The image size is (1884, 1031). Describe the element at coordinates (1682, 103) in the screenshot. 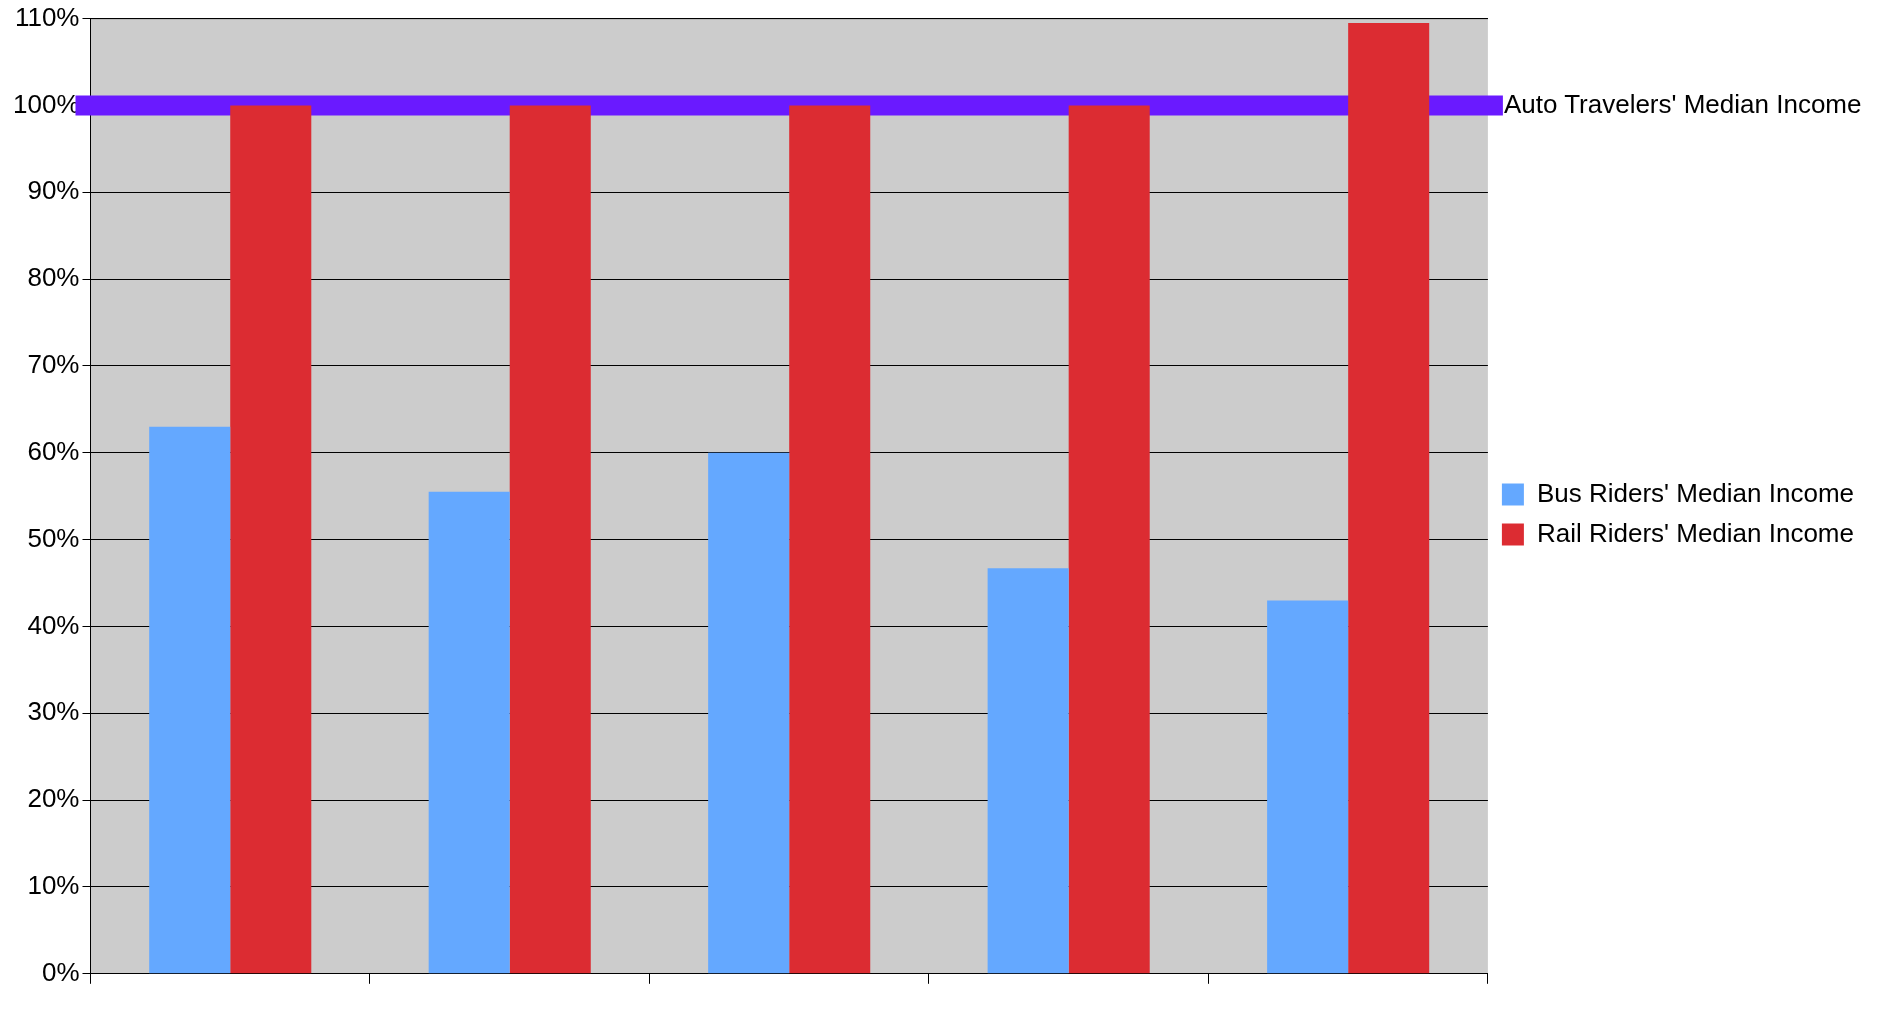

I see `ref-line-label: Auto Travelers' Median Income` at that location.